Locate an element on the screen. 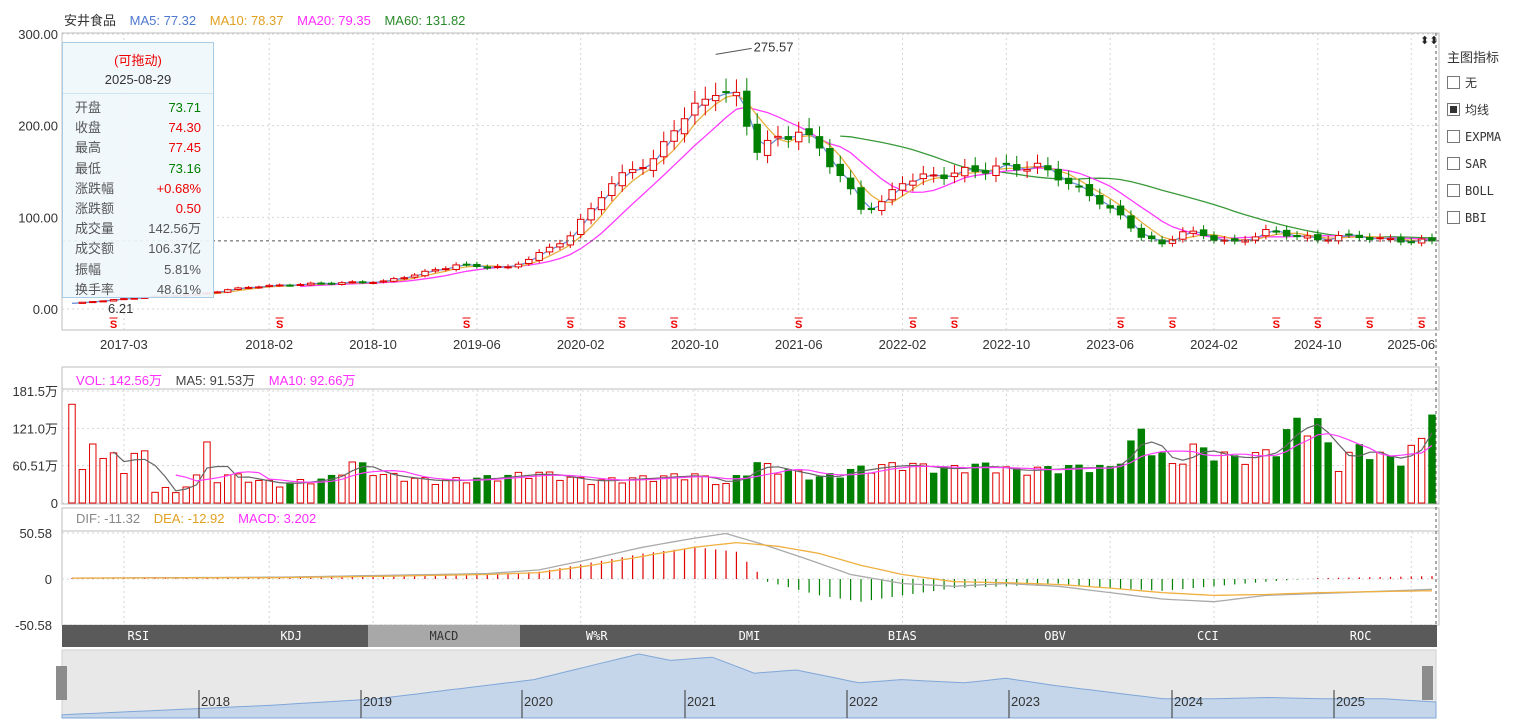 Image resolution: width=1514 pixels, height=725 pixels. expand-icon: ⬍⬍ is located at coordinates (1429, 41).